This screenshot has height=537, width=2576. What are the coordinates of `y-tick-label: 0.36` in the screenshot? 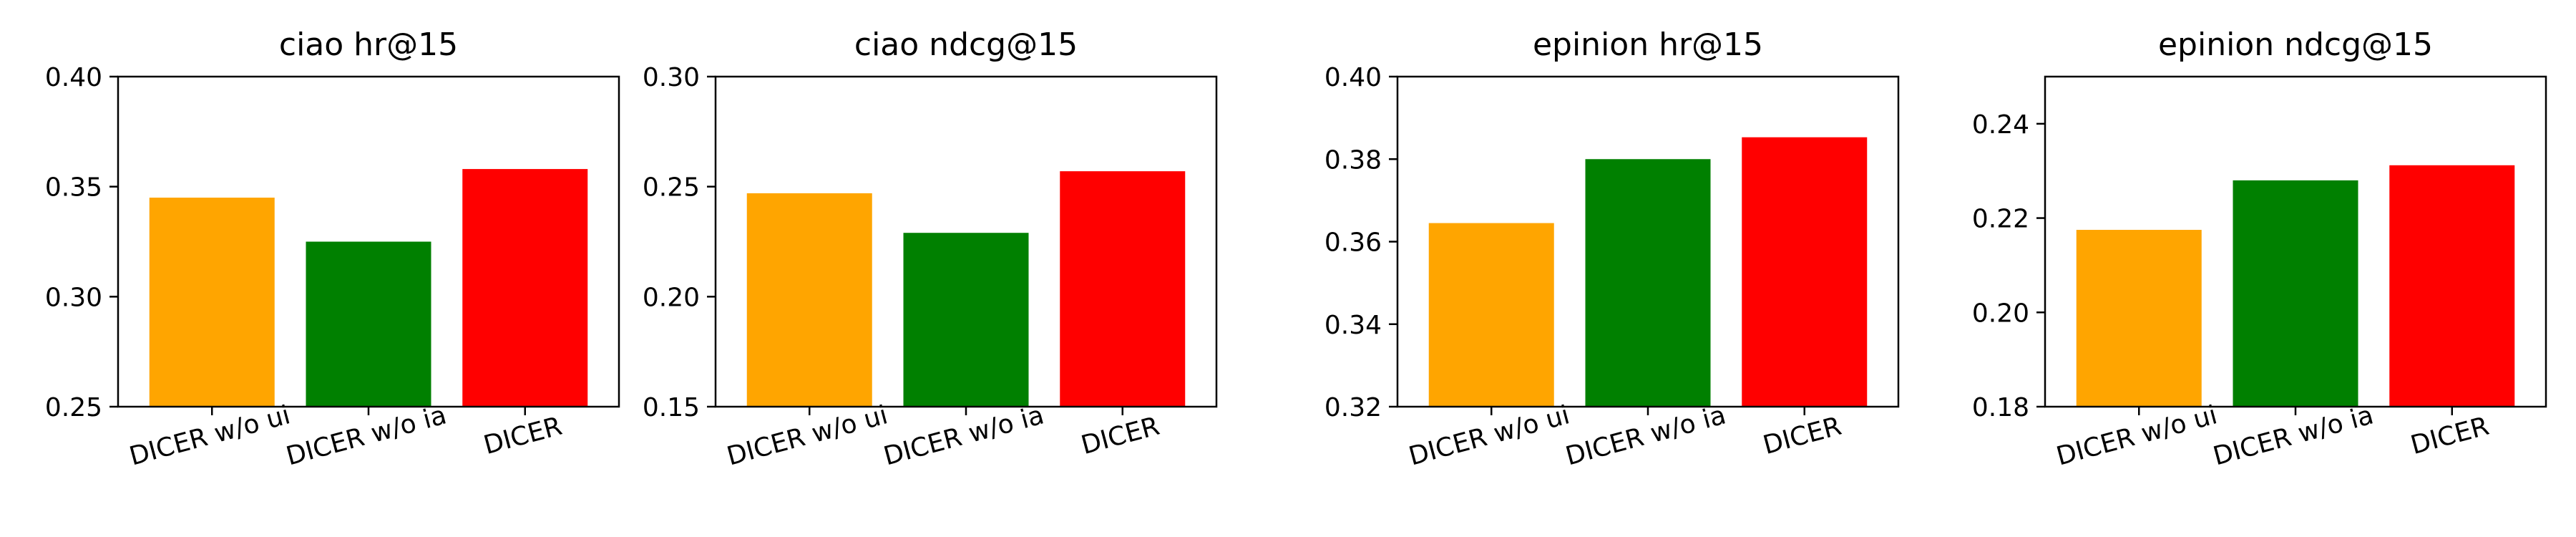 It's located at (1353, 243).